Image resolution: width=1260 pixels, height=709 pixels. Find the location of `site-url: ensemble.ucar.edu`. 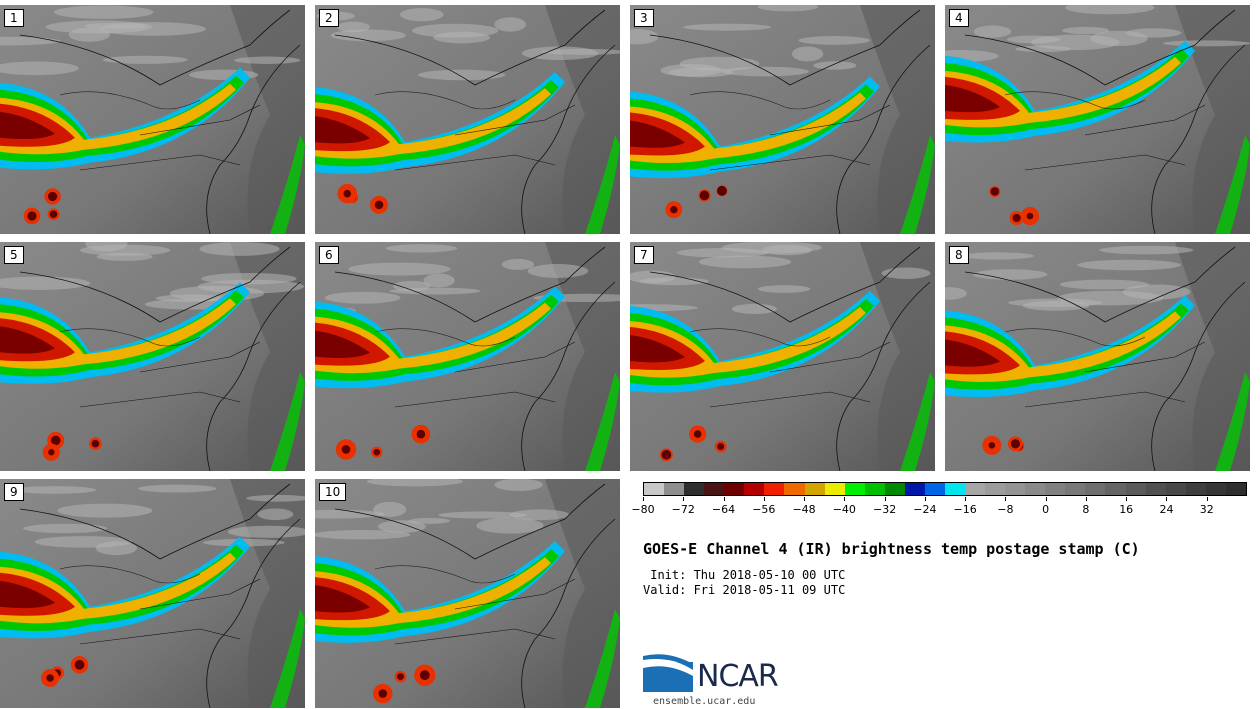

site-url: ensemble.ucar.edu is located at coordinates (704, 701).